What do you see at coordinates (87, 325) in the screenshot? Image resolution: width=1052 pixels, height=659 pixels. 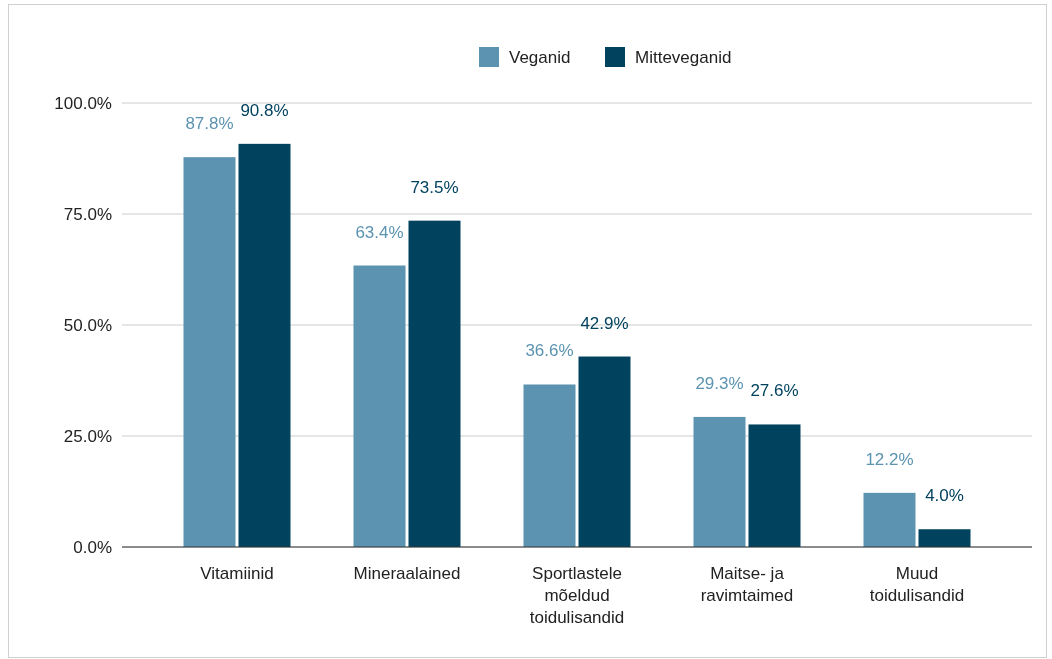 I see `y-tick-label: 50.0%` at bounding box center [87, 325].